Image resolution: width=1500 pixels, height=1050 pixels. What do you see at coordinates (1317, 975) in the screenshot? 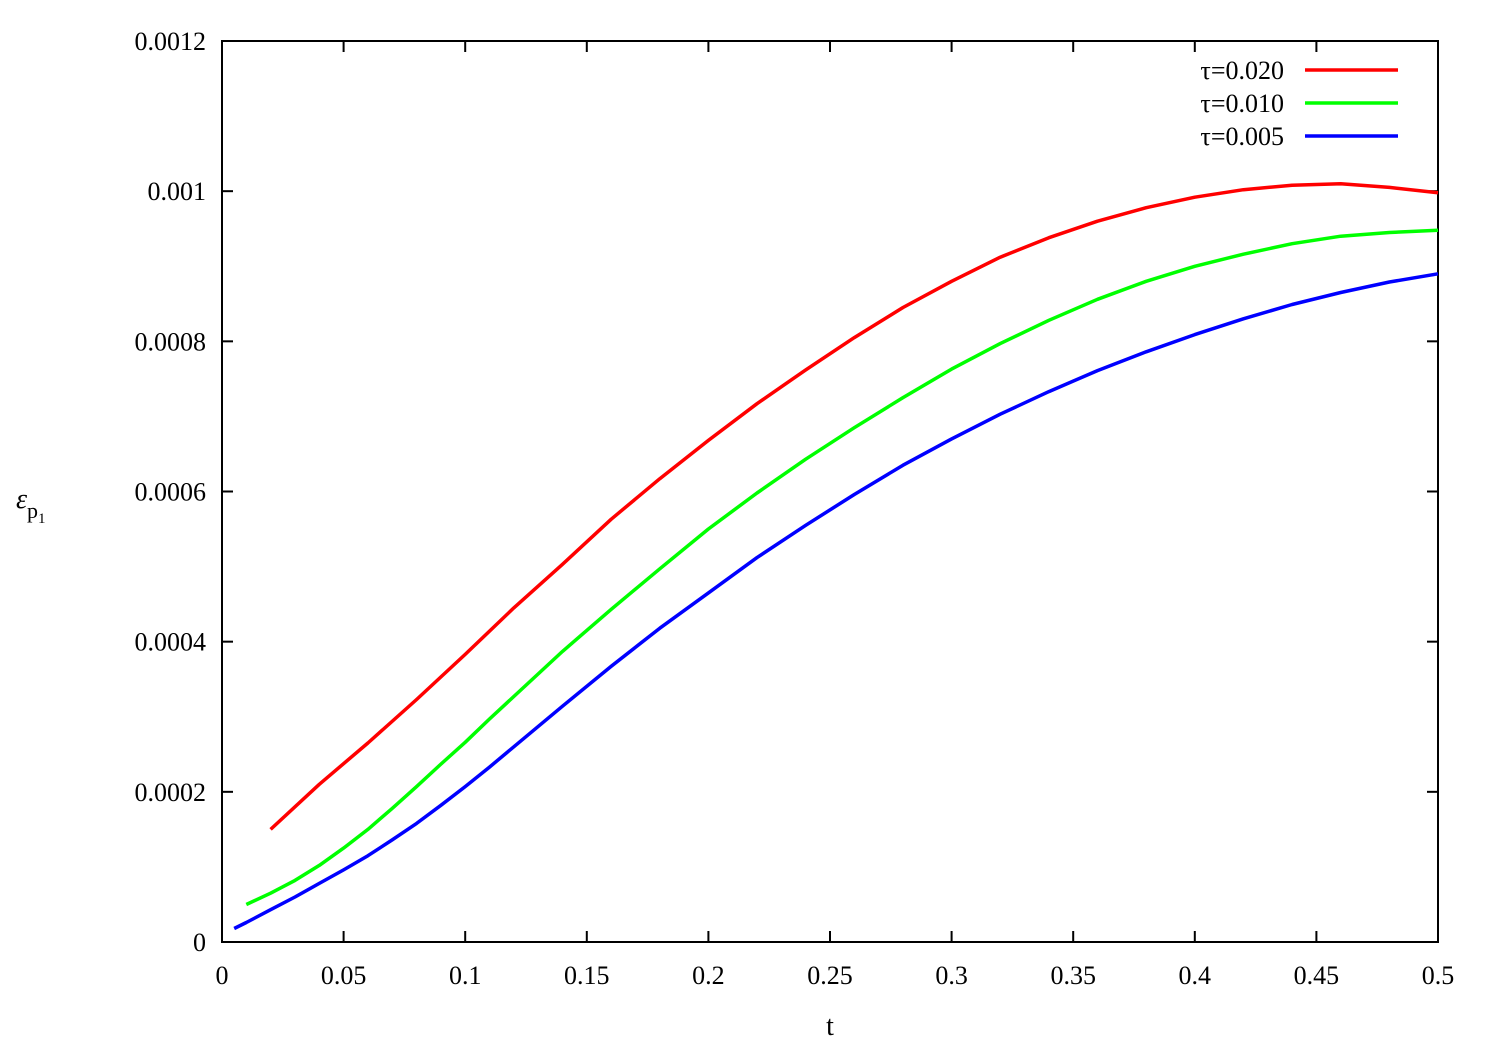
I see `x-tick-label: 0.45` at bounding box center [1317, 975].